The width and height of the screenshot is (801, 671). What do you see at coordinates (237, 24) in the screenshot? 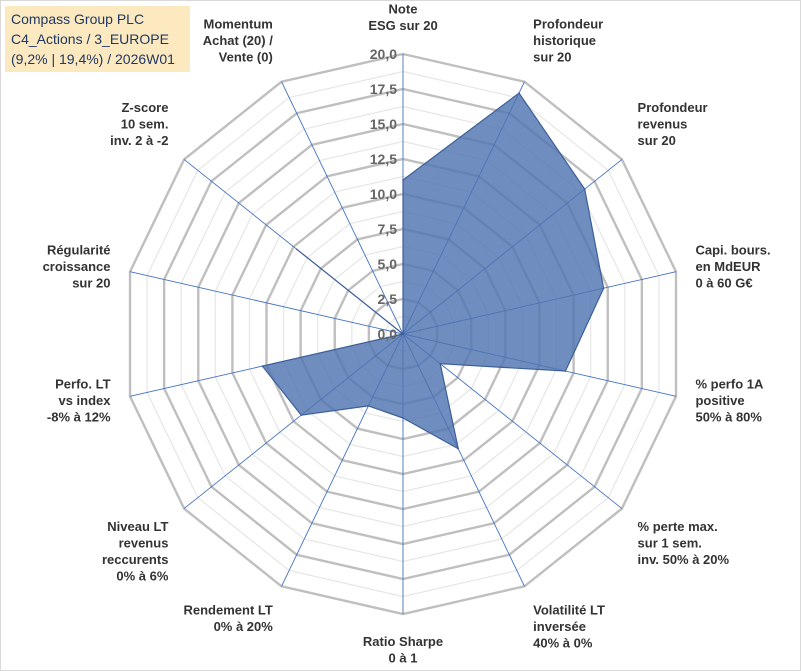
I see `axis-label-line: Momentum` at bounding box center [237, 24].